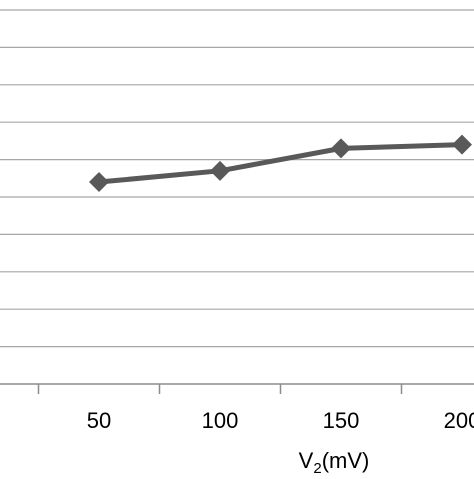 Image resolution: width=474 pixels, height=479 pixels. I want to click on tick-labels: 50 100 150 200, so click(280, 420).